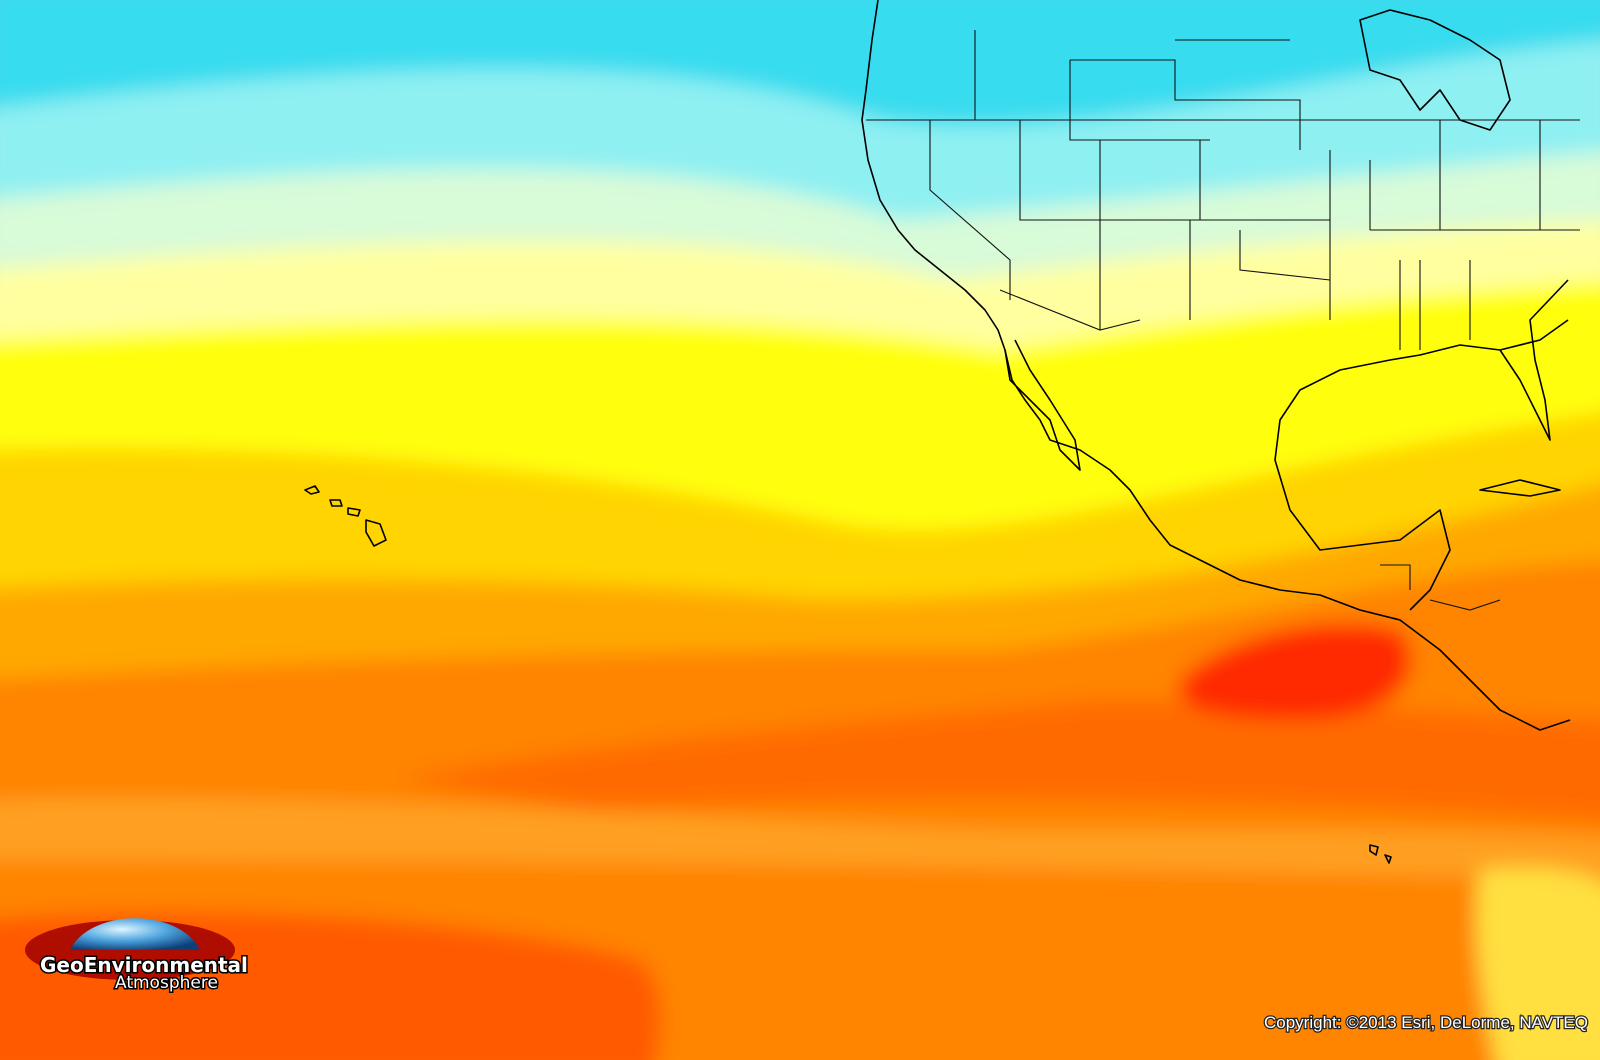 Image resolution: width=1600 pixels, height=1060 pixels. I want to click on attribution: Copyright: ©2013 Esri, DeLorme, NAVTEQ, so click(1426, 1022).